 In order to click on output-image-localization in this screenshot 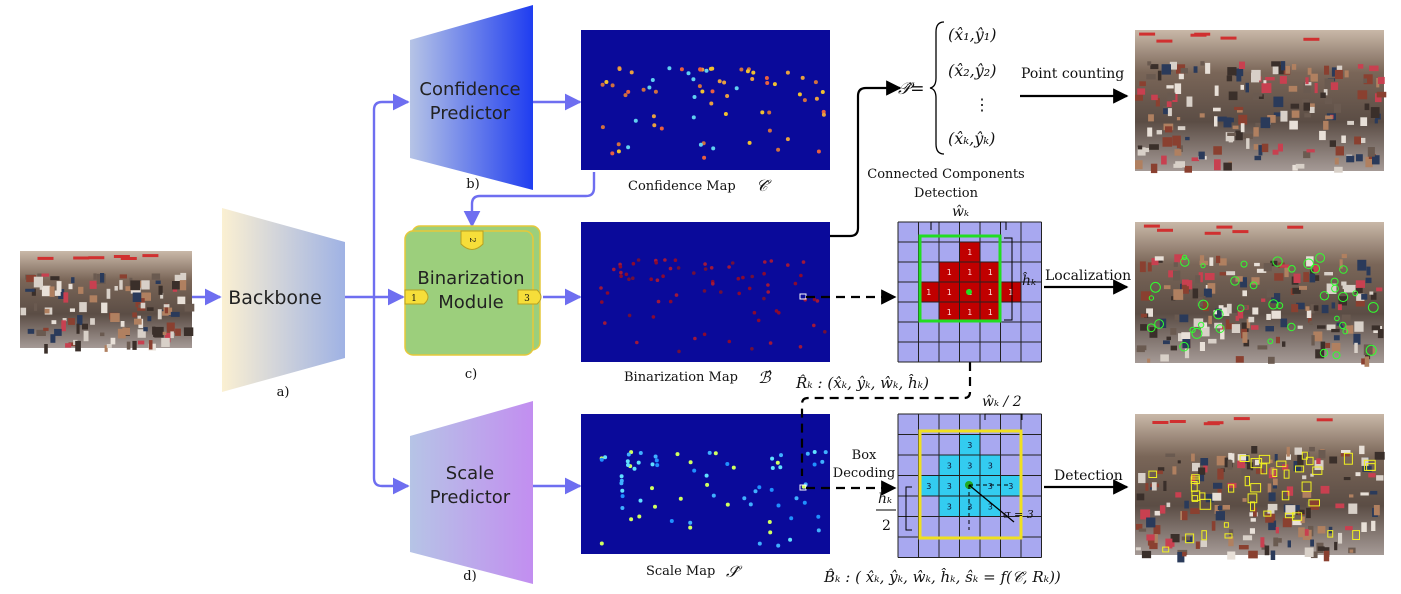, I will do `click(1259, 294)`.